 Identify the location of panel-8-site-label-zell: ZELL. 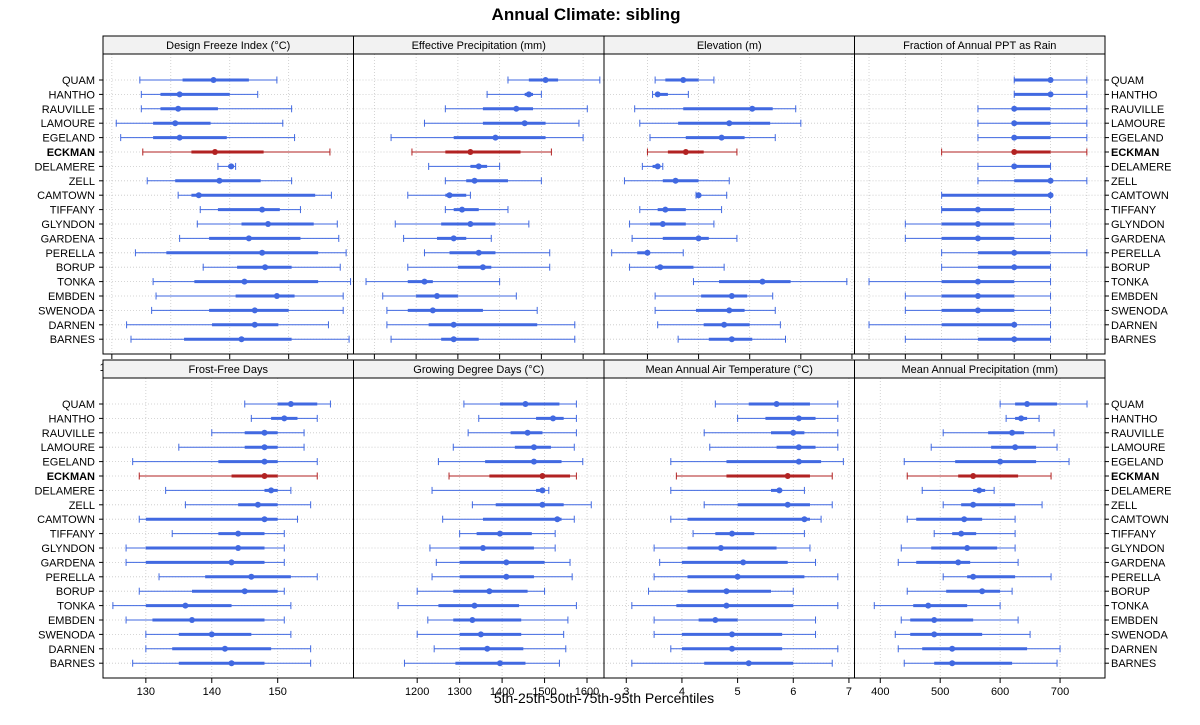
(1124, 506).